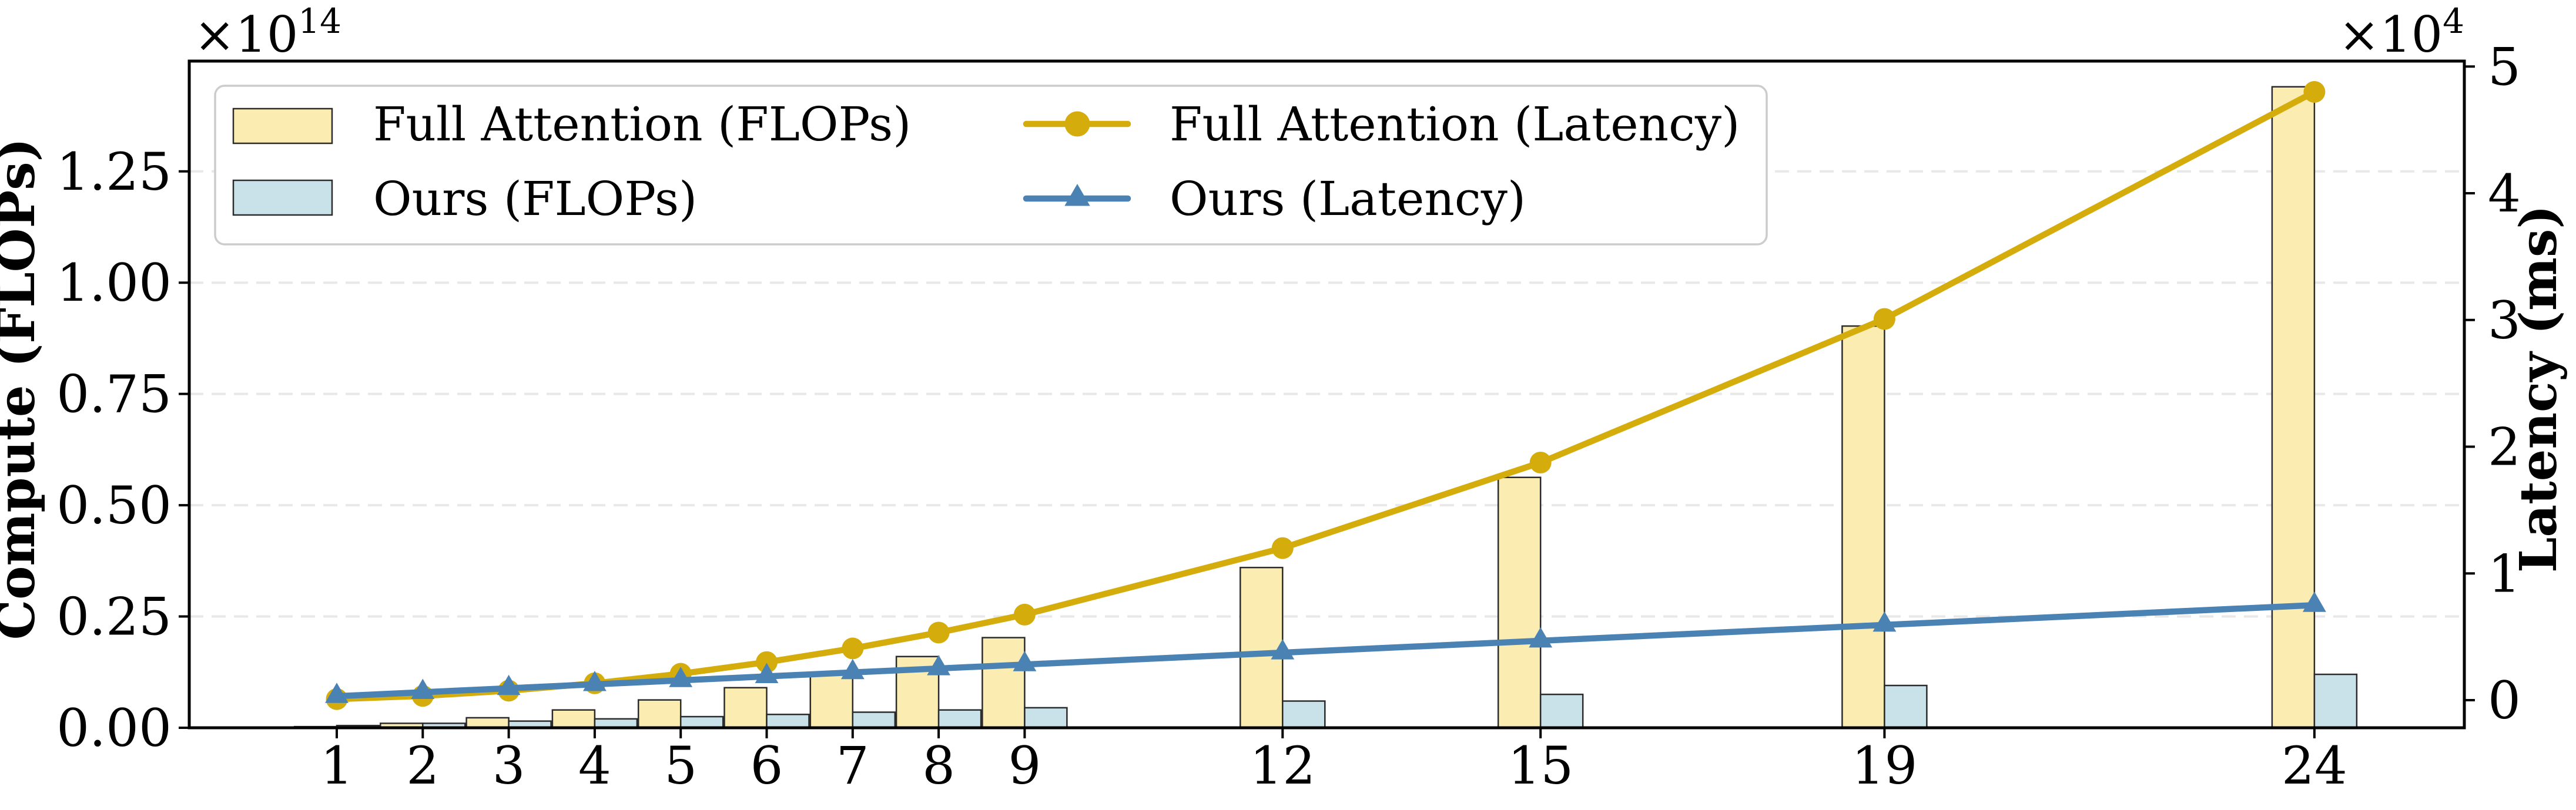  Describe the element at coordinates (535, 199) in the screenshot. I see `legend-label-ours-flops: Ours (FLOPs)` at that location.